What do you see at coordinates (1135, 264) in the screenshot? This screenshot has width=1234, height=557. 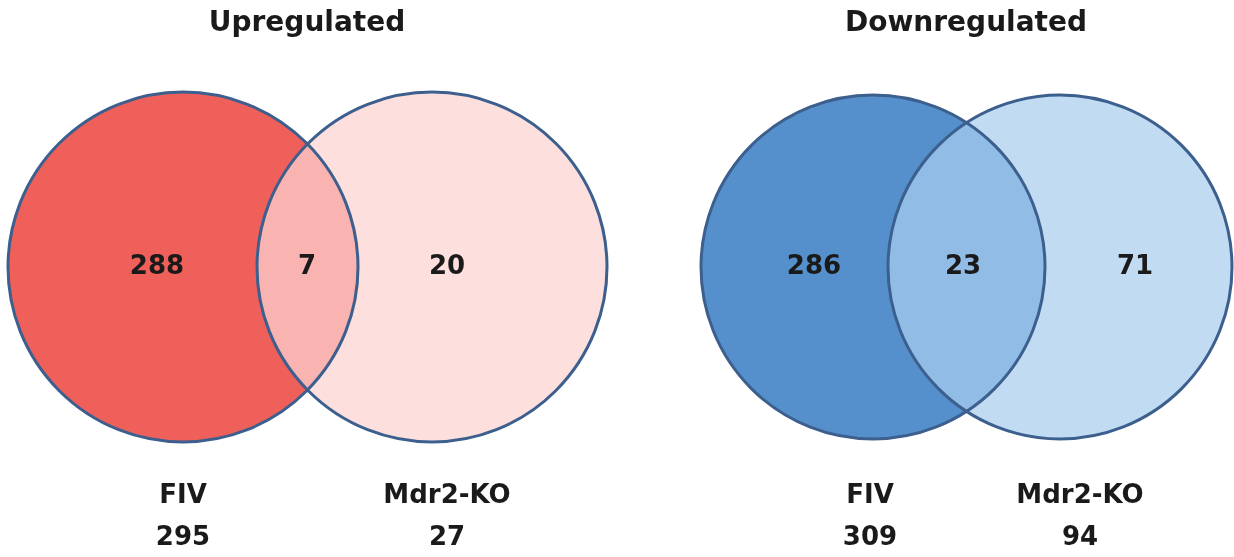 I see `text: 71` at bounding box center [1135, 264].